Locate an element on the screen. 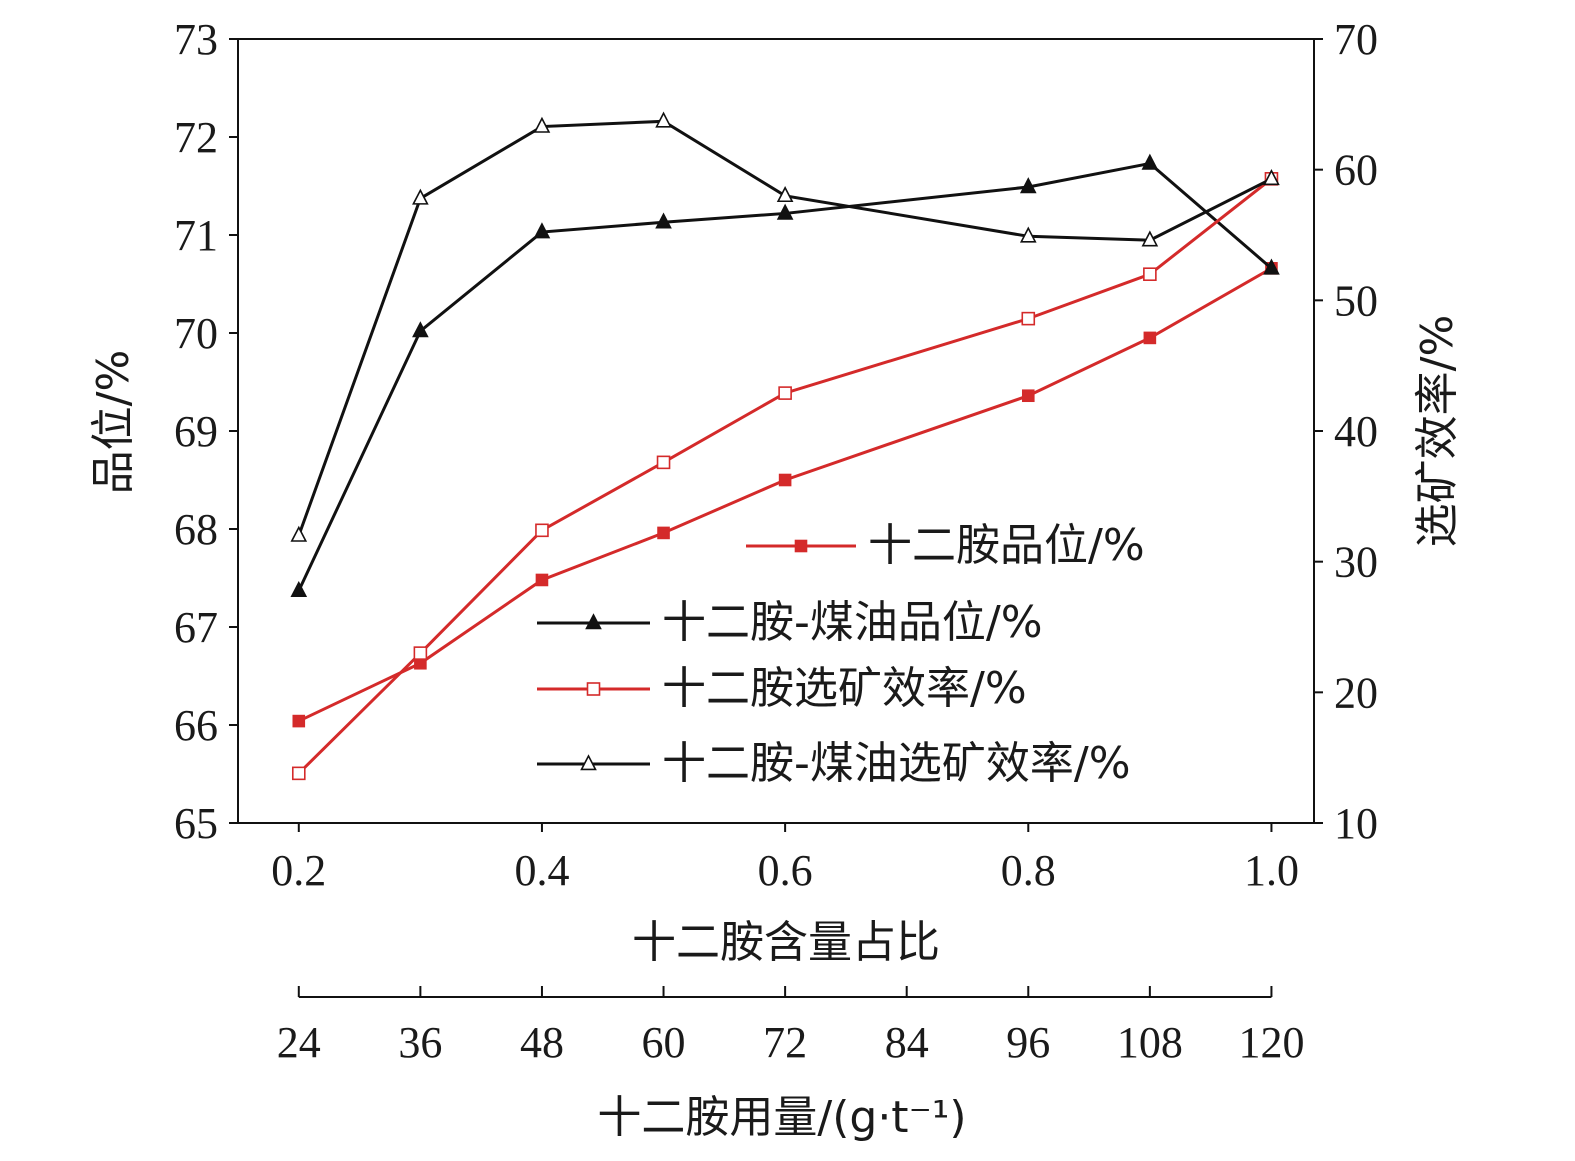 This screenshot has width=1575, height=1161. x-tick-label: 1.0 is located at coordinates (1271, 870).